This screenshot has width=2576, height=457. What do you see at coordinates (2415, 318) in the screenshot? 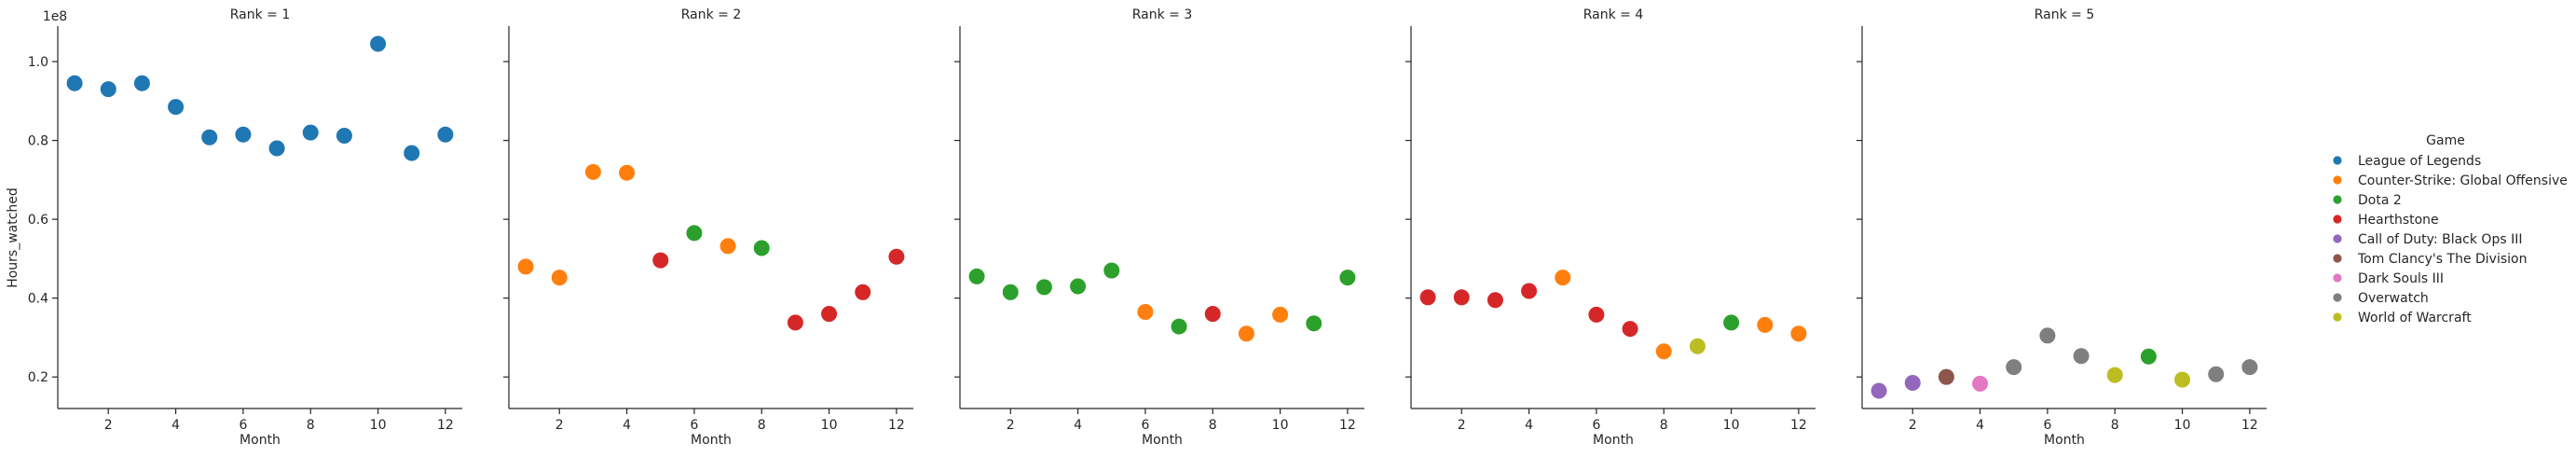
I see `legend-label: World of Warcraft` at bounding box center [2415, 318].